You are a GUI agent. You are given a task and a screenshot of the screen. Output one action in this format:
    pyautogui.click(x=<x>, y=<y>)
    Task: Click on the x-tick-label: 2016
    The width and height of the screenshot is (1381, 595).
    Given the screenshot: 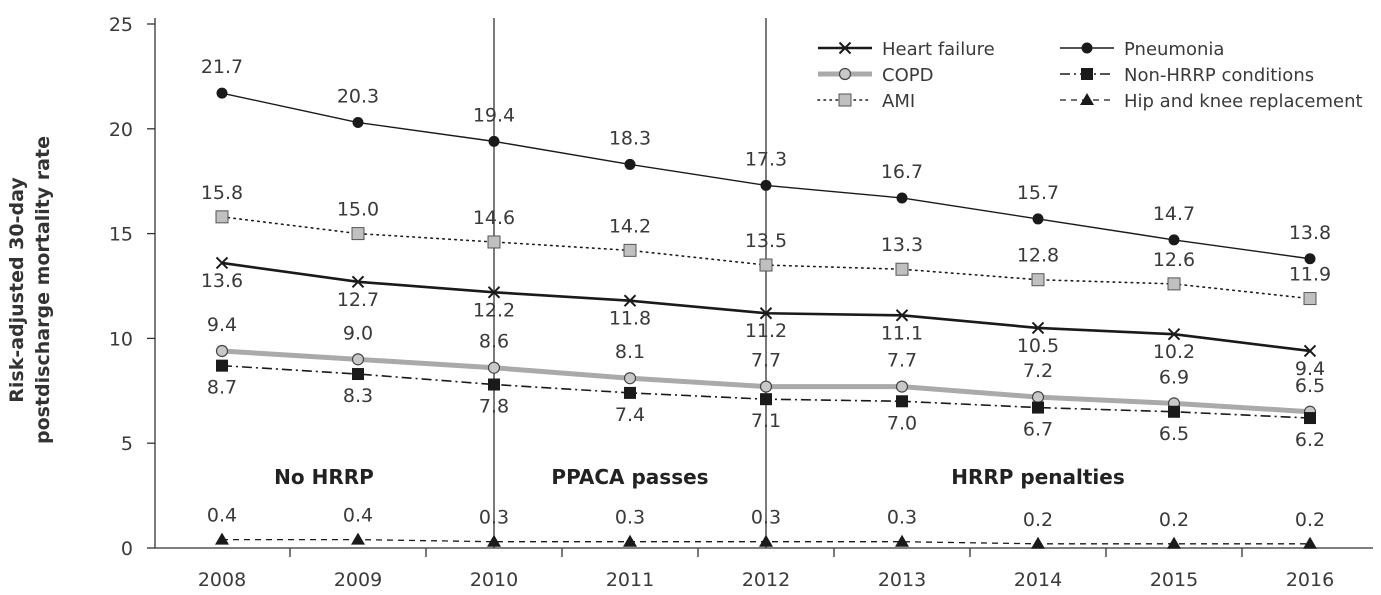 What is the action you would take?
    pyautogui.click(x=1310, y=580)
    